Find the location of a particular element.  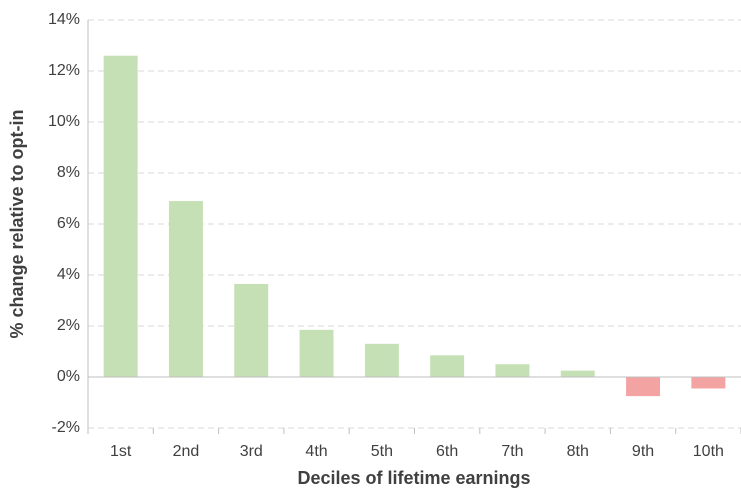

y-tick-label: 8% is located at coordinates (68, 172).